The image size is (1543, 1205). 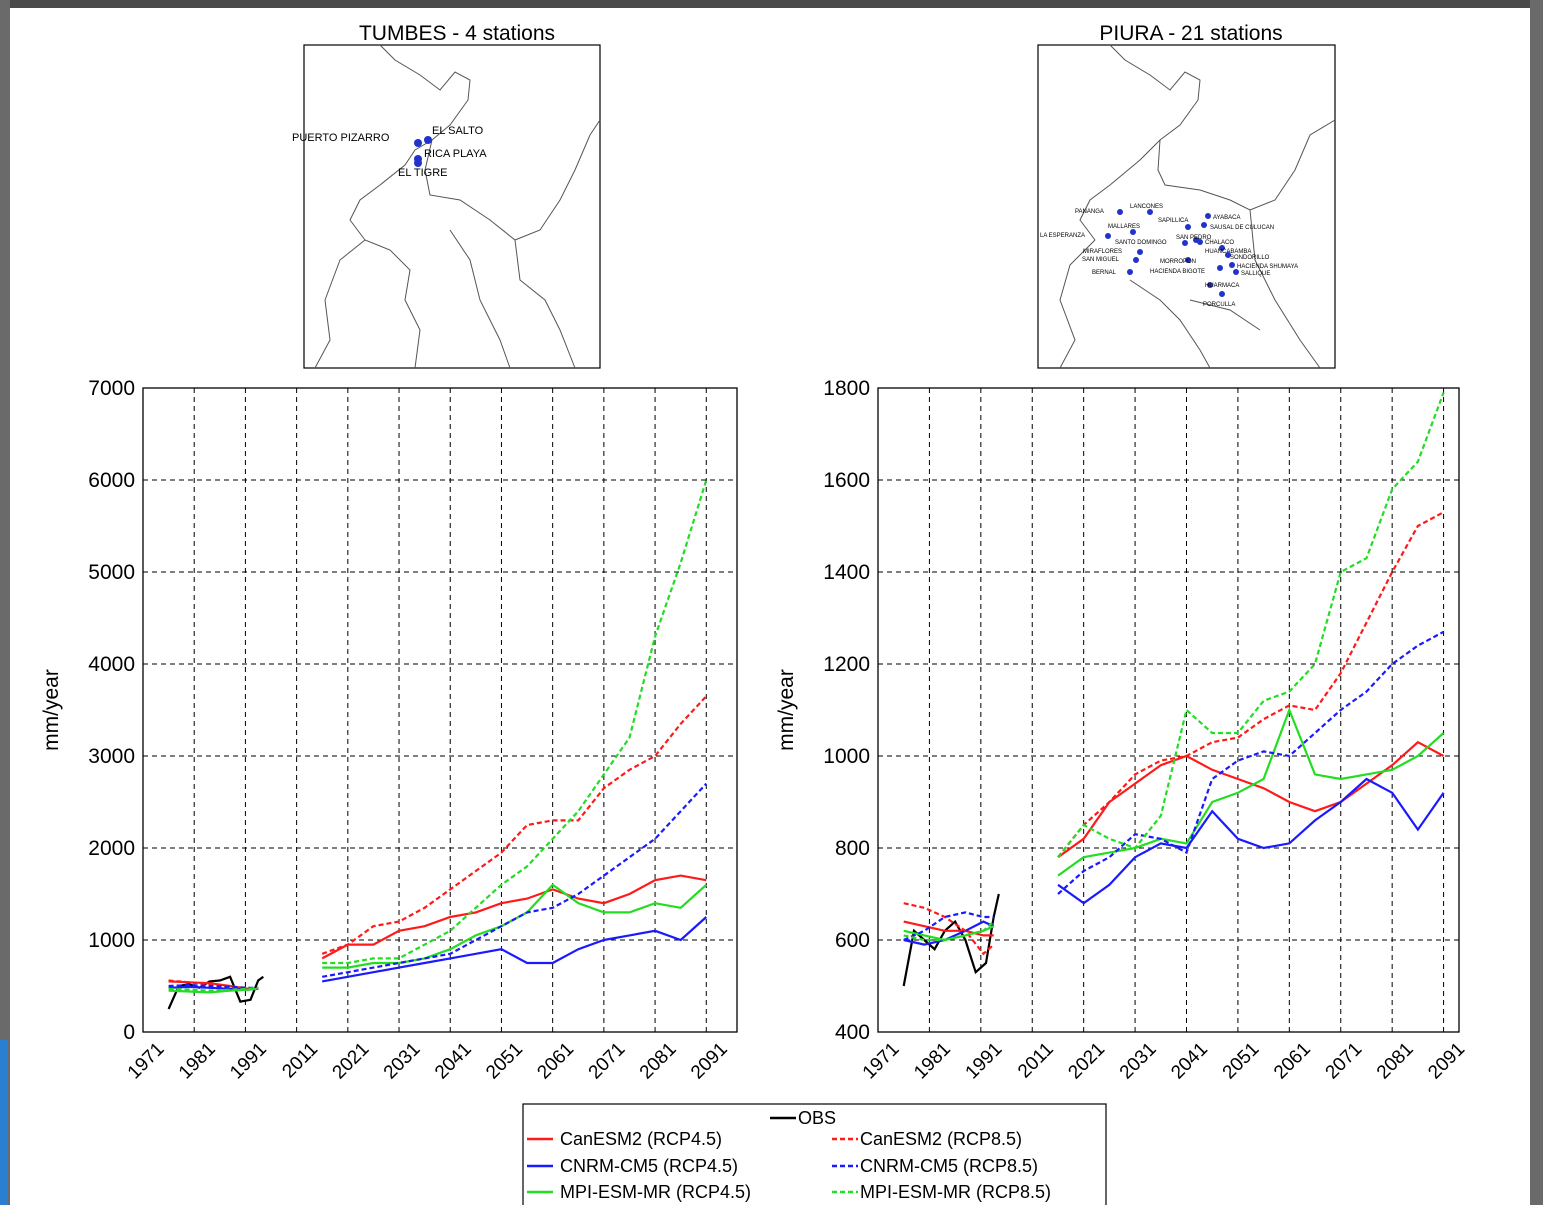 I want to click on chart-title: TUMBES - 4 stations, so click(x=457, y=33).